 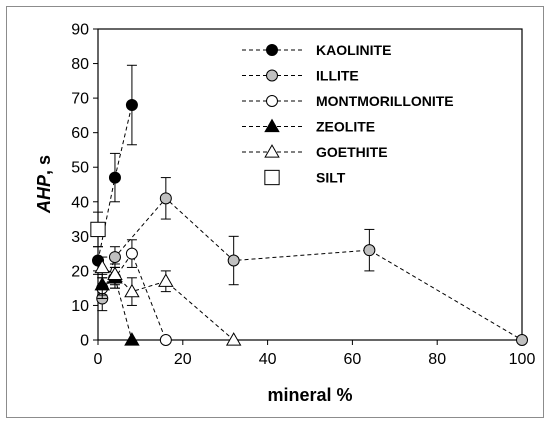 What do you see at coordinates (80, 99) in the screenshot?
I see `y-tick-label: 70` at bounding box center [80, 99].